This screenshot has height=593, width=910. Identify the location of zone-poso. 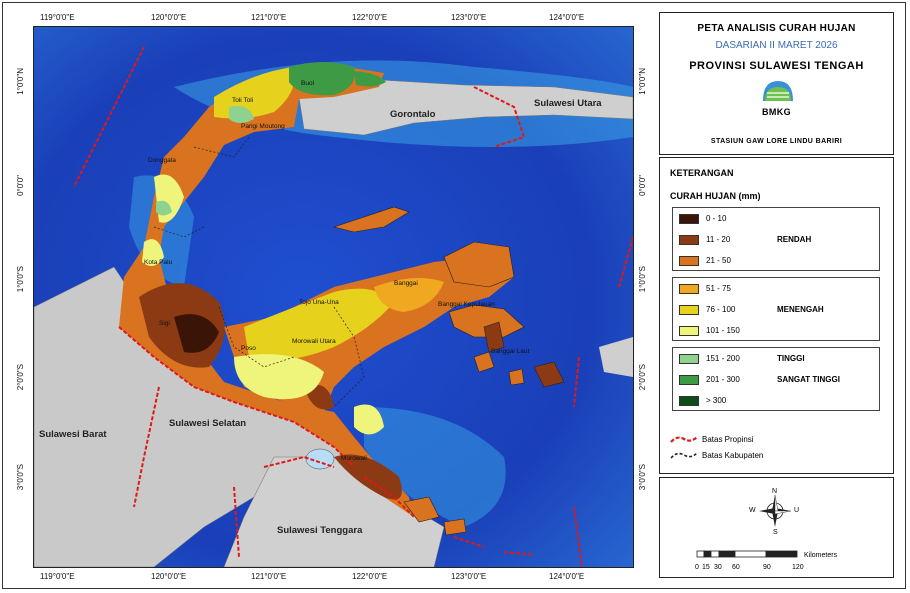
(279, 377).